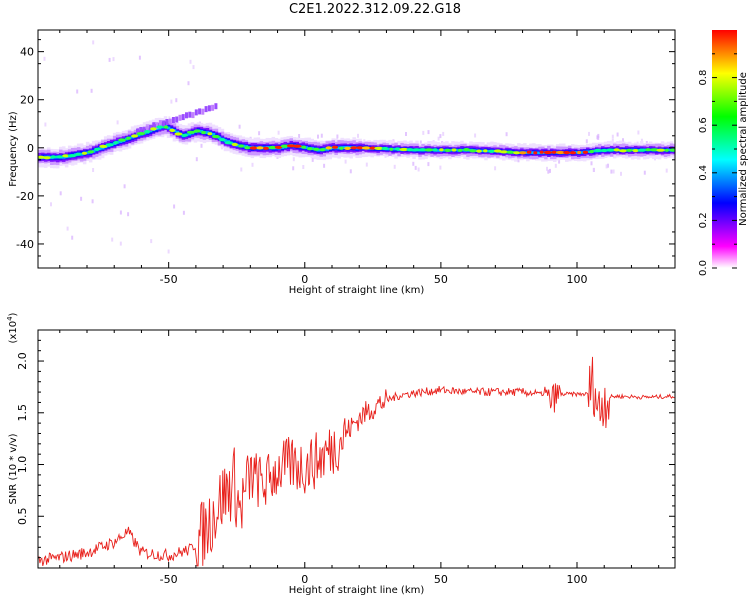 Image resolution: width=750 pixels, height=600 pixels. What do you see at coordinates (25, 196) in the screenshot?
I see `y-tick-label: -20` at bounding box center [25, 196].